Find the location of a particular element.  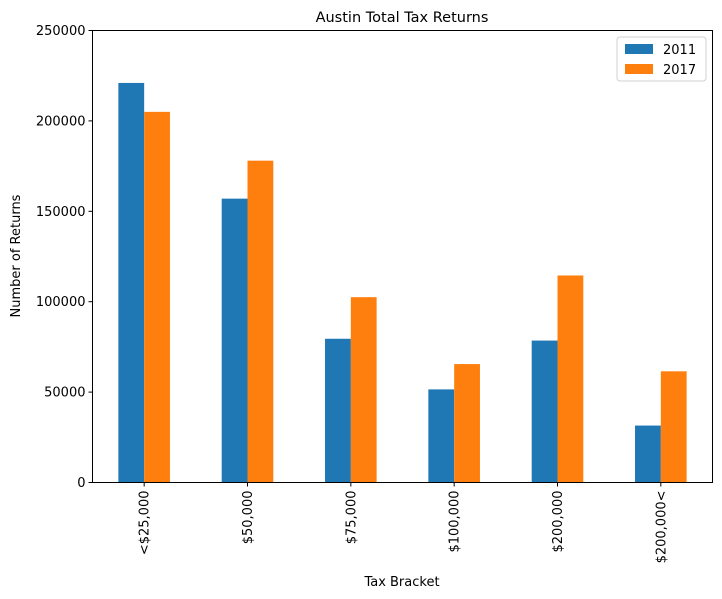

x-tick-label: $75,000 is located at coordinates (351, 518).